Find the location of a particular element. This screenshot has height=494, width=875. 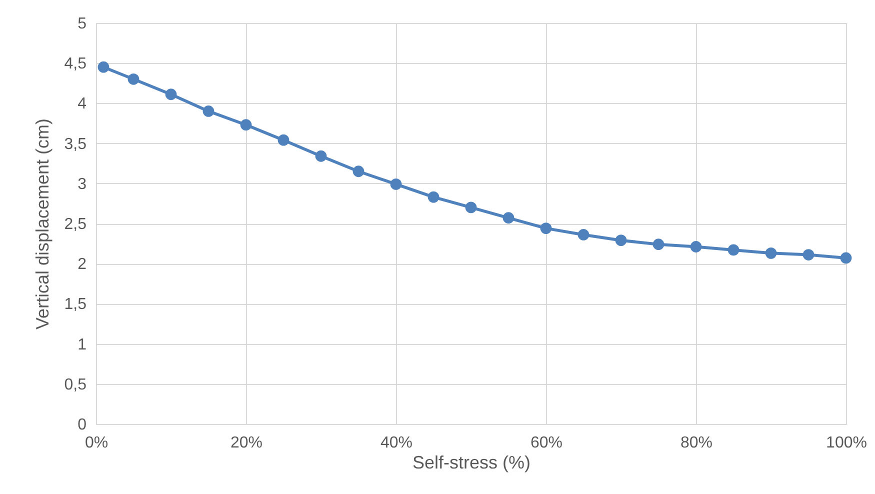

x-axis-title: Self-stress (%) is located at coordinates (471, 462).